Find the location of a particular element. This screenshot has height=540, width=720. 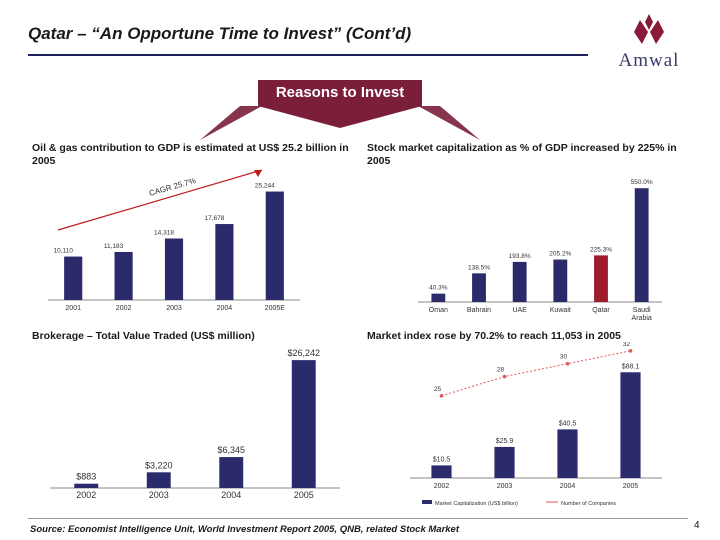

bar-value-label: $10.5 is located at coordinates (442, 459).